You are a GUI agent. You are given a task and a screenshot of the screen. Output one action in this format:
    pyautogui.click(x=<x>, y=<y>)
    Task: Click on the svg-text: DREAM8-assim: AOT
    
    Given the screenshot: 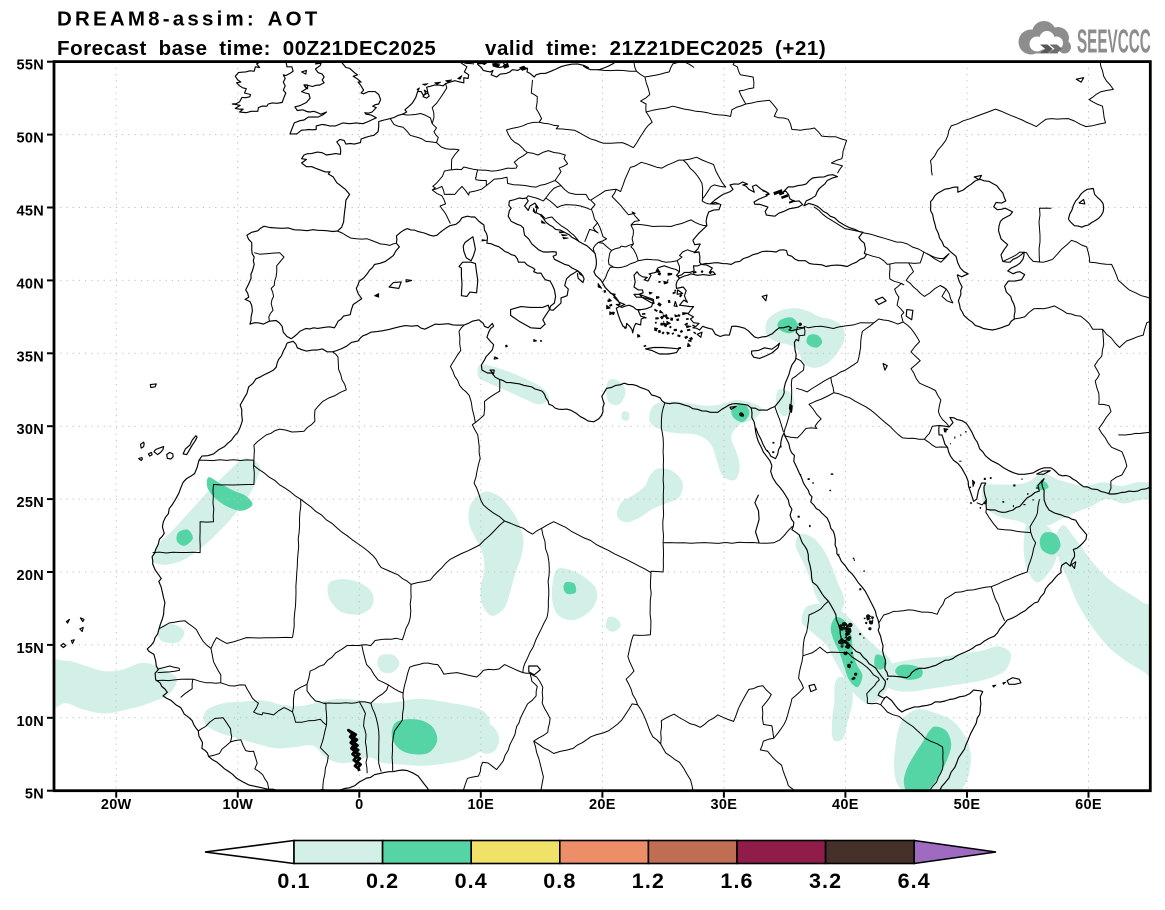 What is the action you would take?
    pyautogui.click(x=188, y=19)
    